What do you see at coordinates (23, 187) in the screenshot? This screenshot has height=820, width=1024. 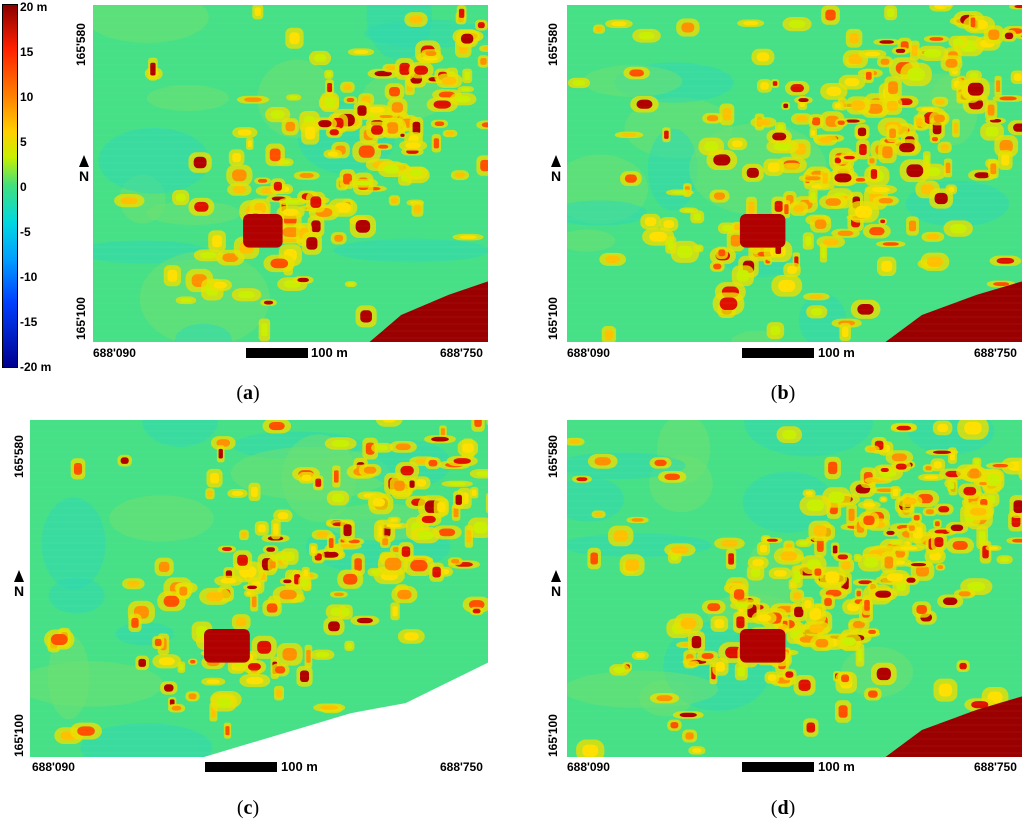 I see `colorbar-tick: 0` at bounding box center [23, 187].